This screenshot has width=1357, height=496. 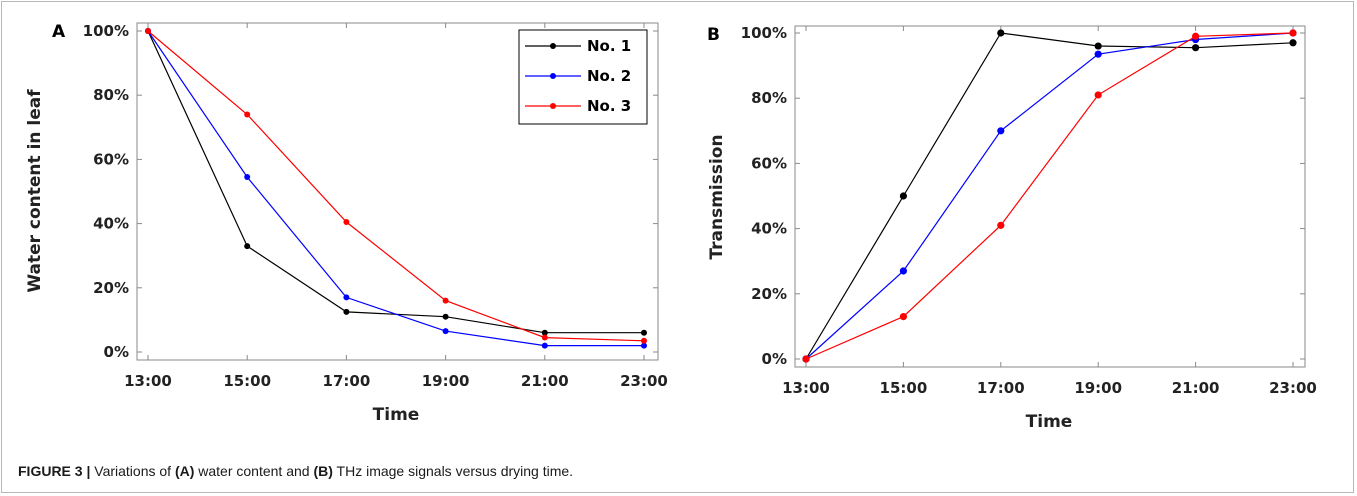 I want to click on panel-a-legend: No. 1 No. 2 No. 3, so click(x=583, y=77).